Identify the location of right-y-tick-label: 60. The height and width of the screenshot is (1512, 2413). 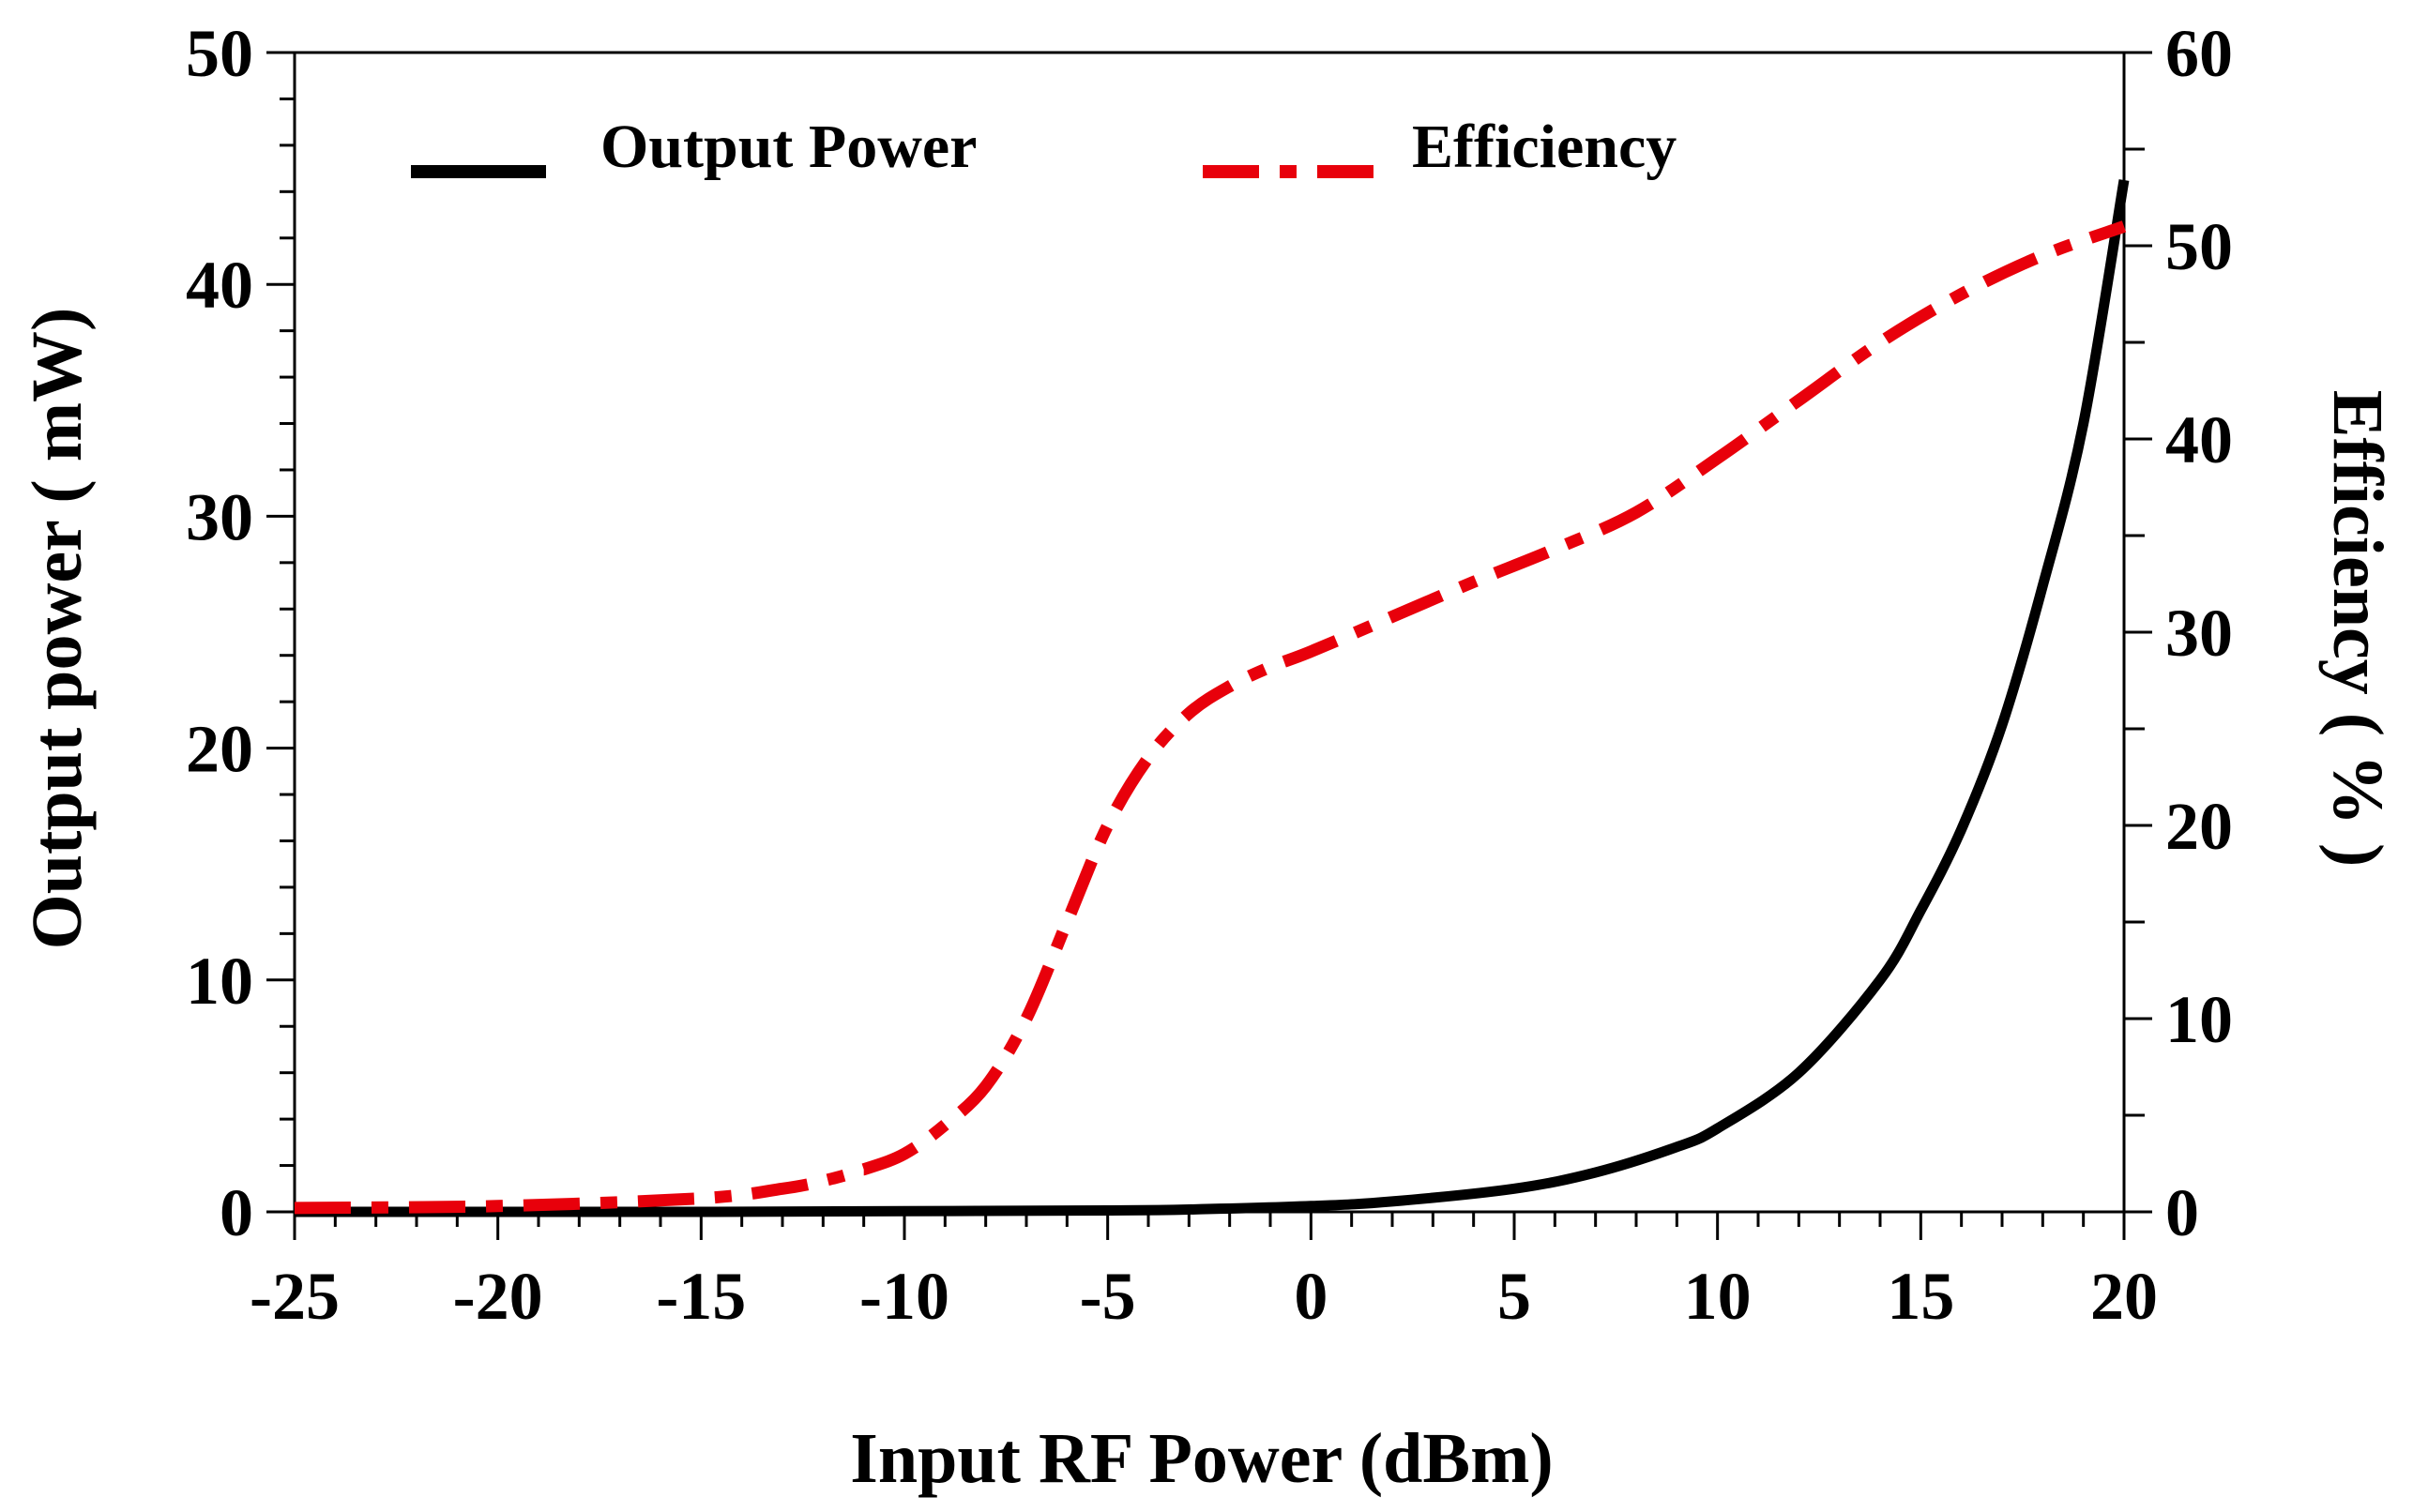
(2199, 53).